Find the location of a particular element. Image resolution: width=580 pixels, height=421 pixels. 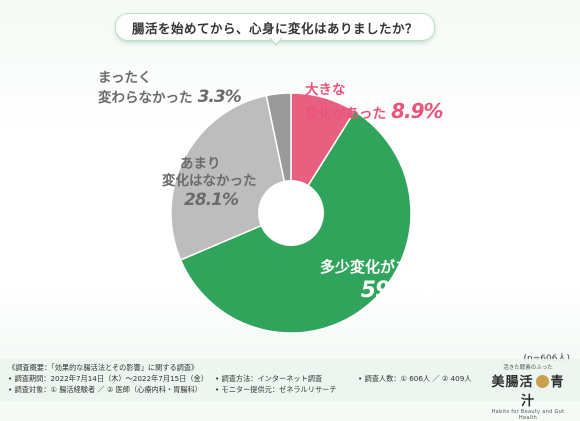

slice-label-text: 多少変化があった is located at coordinates (380, 267).